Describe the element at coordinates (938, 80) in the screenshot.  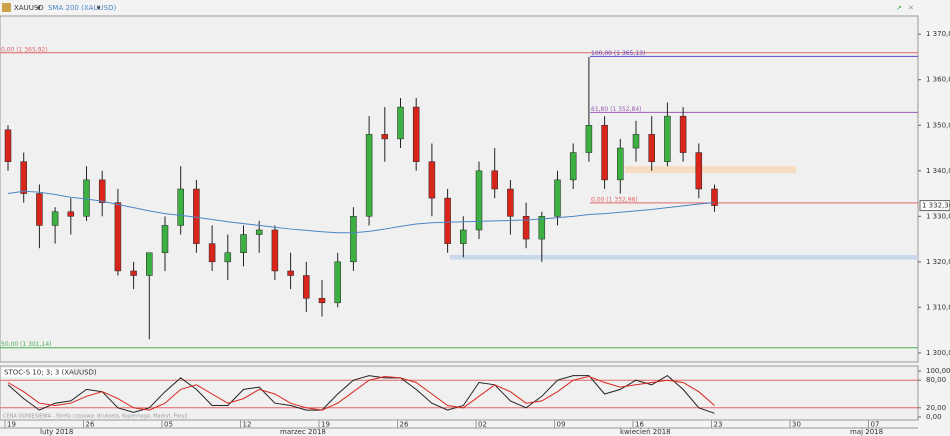
I see `y-tick-label: 1 360,00` at that location.